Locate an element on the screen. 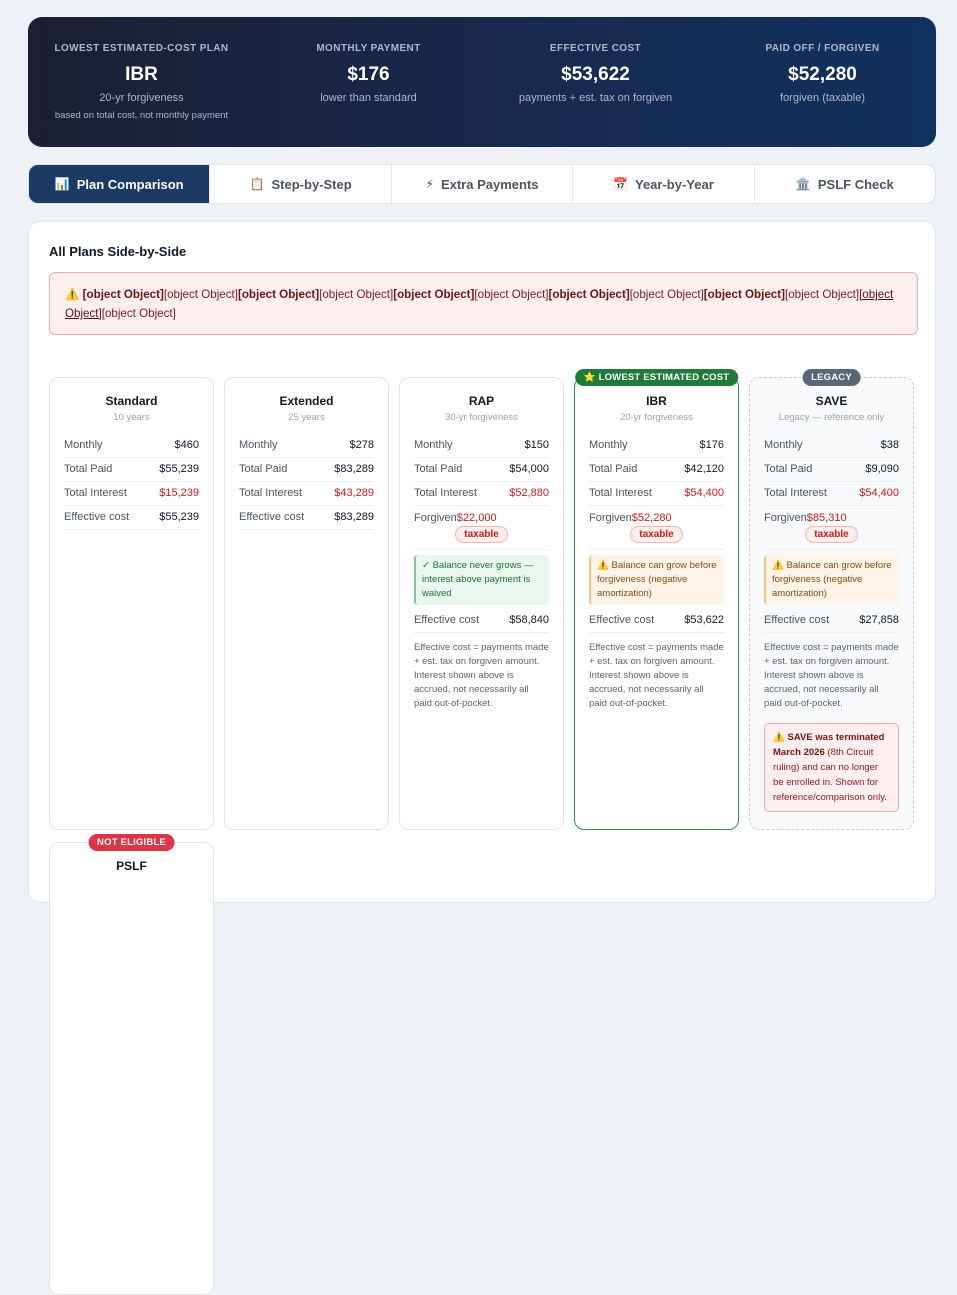 The image size is (957, 1295). plan-sub: 30-yr forgiveness is located at coordinates (481, 417).